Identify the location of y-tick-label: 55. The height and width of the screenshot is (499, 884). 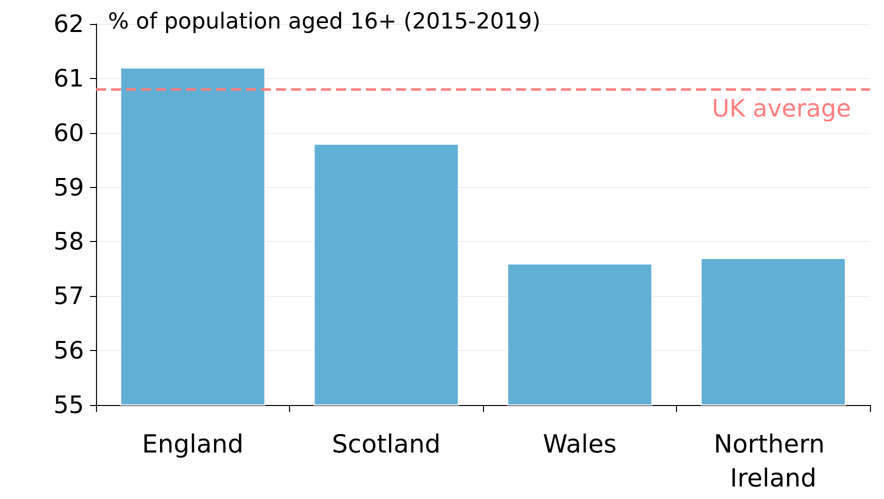
(68, 405).